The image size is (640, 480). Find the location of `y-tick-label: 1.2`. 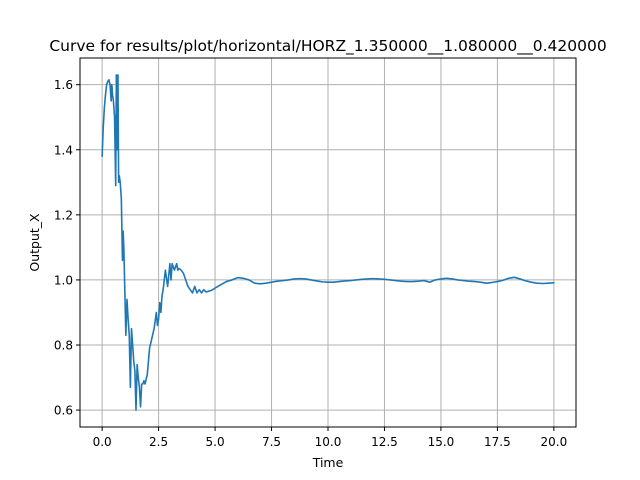

y-tick-label: 1.2 is located at coordinates (63, 215).